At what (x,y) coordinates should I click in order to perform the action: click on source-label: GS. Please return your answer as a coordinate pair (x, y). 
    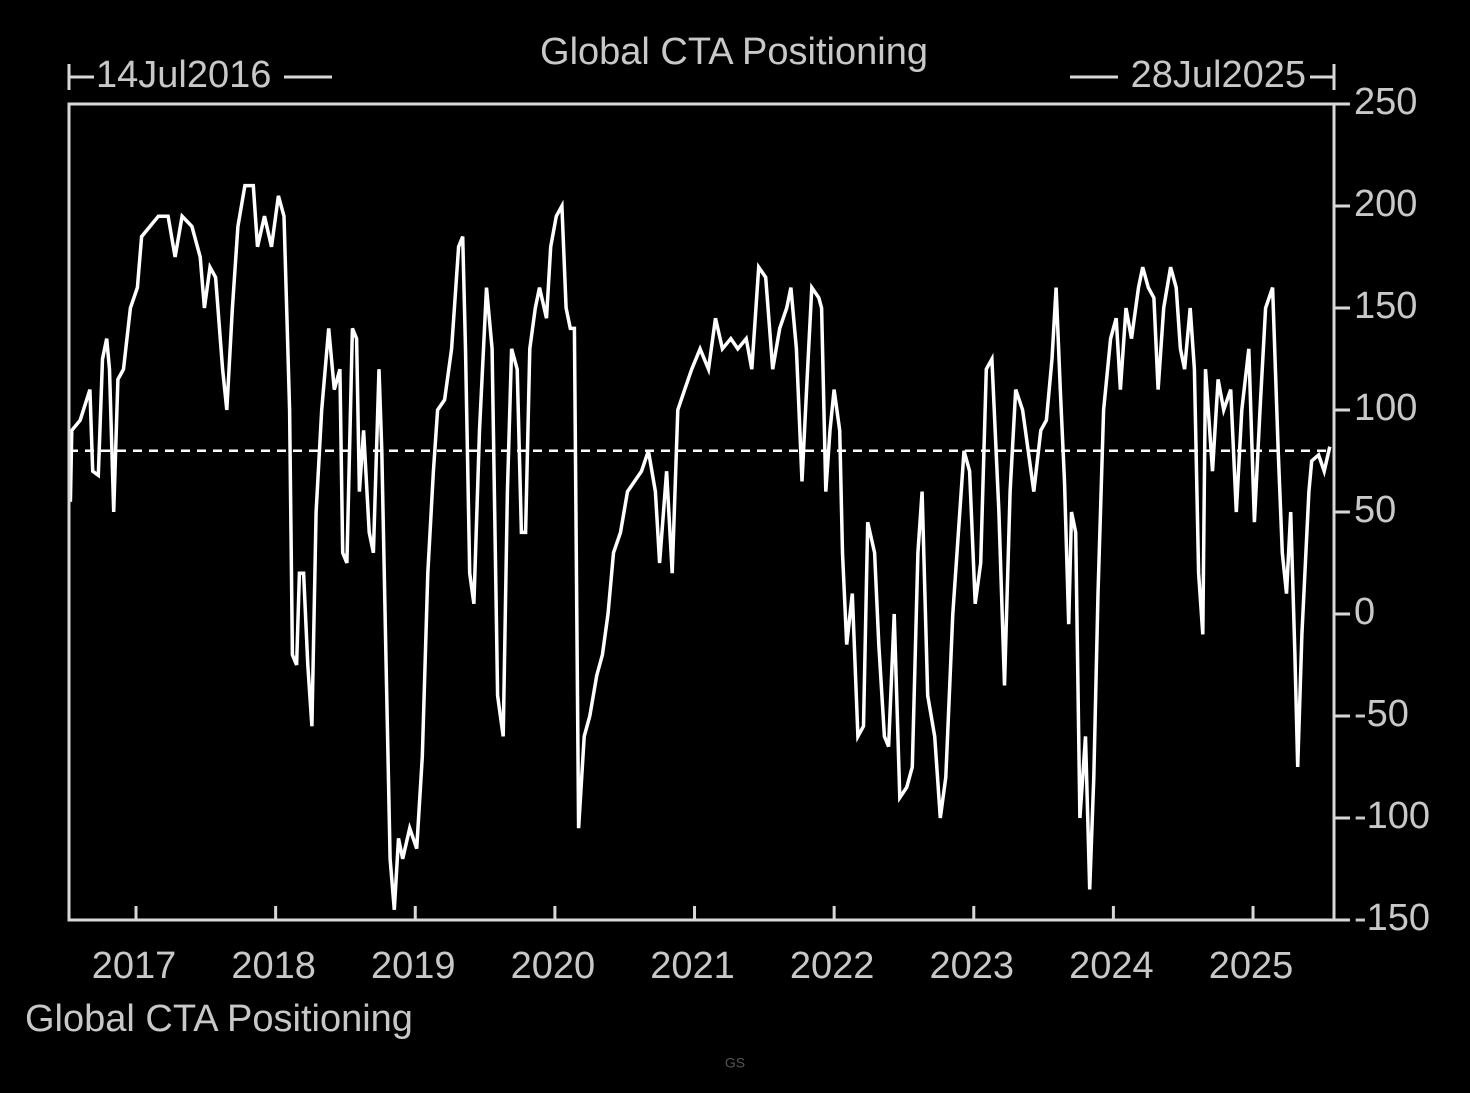
    Looking at the image, I should click on (735, 1063).